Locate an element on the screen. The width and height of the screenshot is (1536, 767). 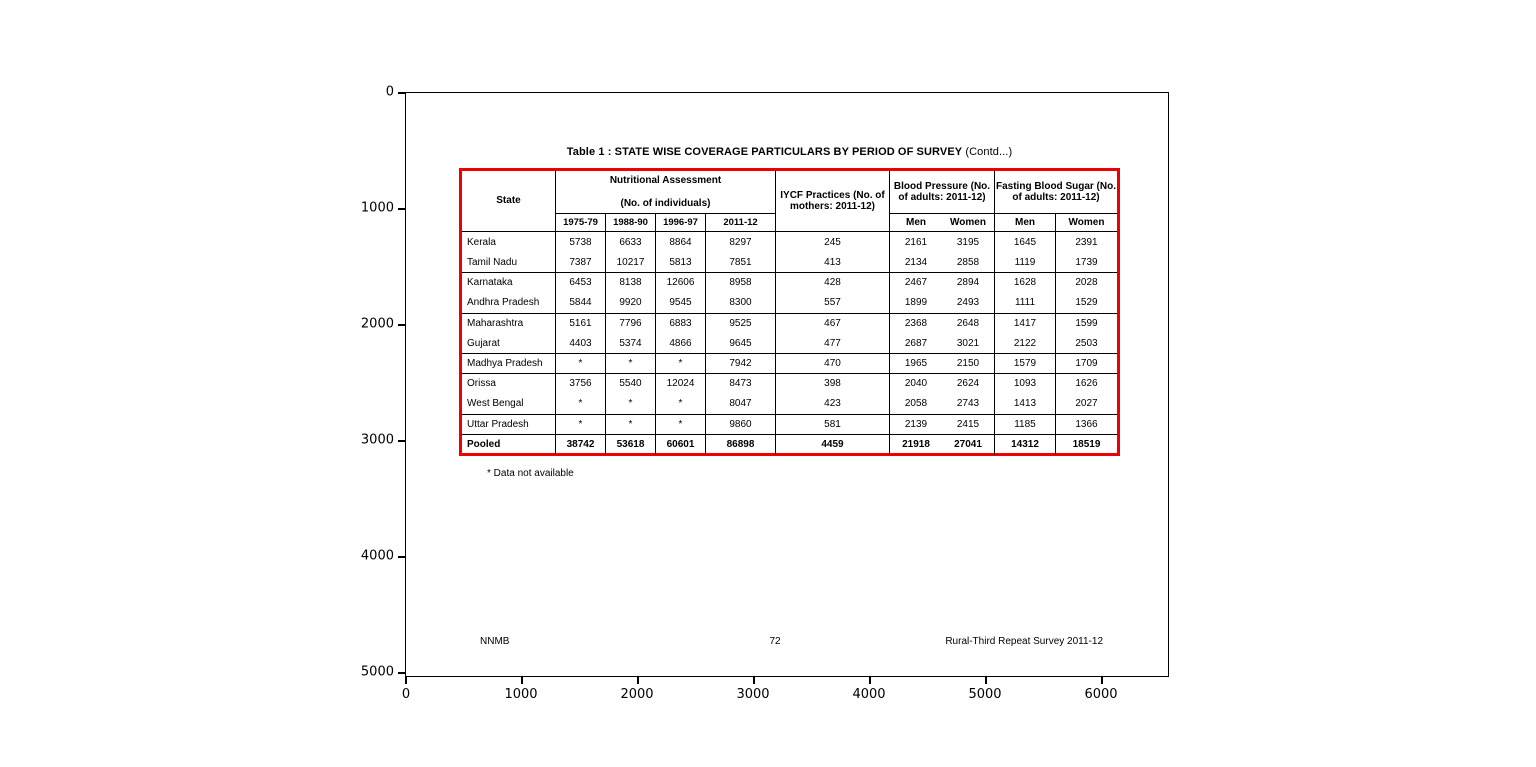
header-year-2011-12: 2011-12 is located at coordinates (741, 223).